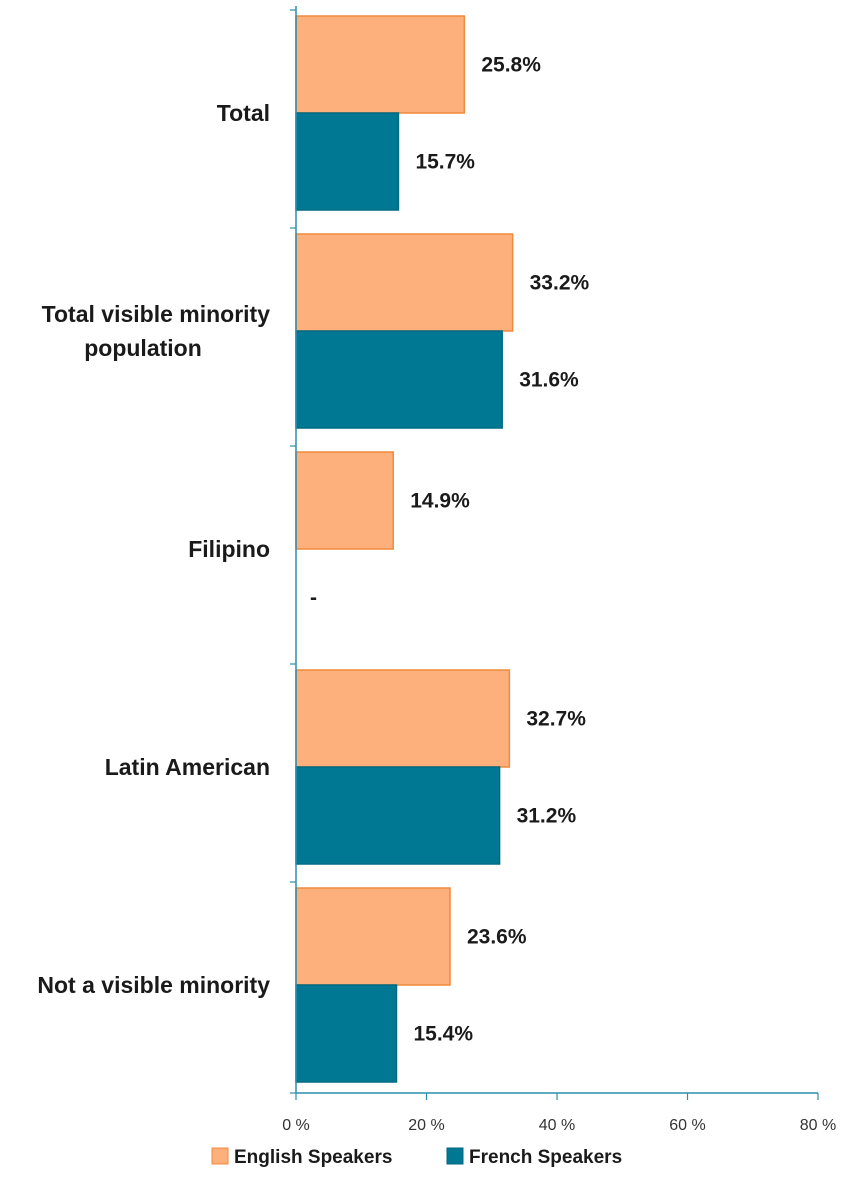  I want to click on legend: English Speakers French Speakers, so click(416, 1157).